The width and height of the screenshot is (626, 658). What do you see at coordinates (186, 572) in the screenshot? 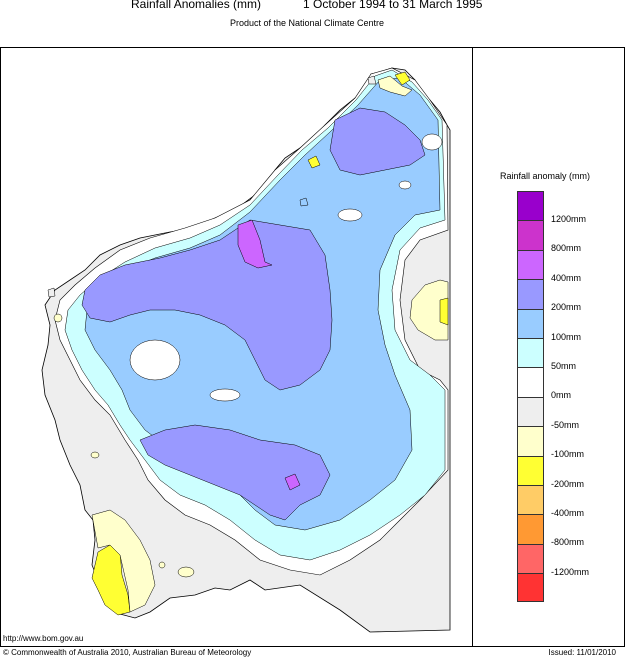
I see `zone-minus50-dot1` at bounding box center [186, 572].